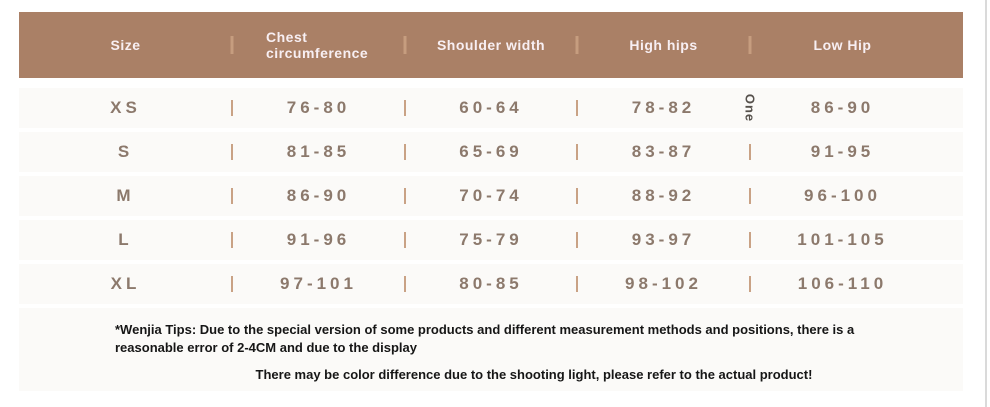  Describe the element at coordinates (318, 239) in the screenshot. I see `chest-value: 91-96` at that location.